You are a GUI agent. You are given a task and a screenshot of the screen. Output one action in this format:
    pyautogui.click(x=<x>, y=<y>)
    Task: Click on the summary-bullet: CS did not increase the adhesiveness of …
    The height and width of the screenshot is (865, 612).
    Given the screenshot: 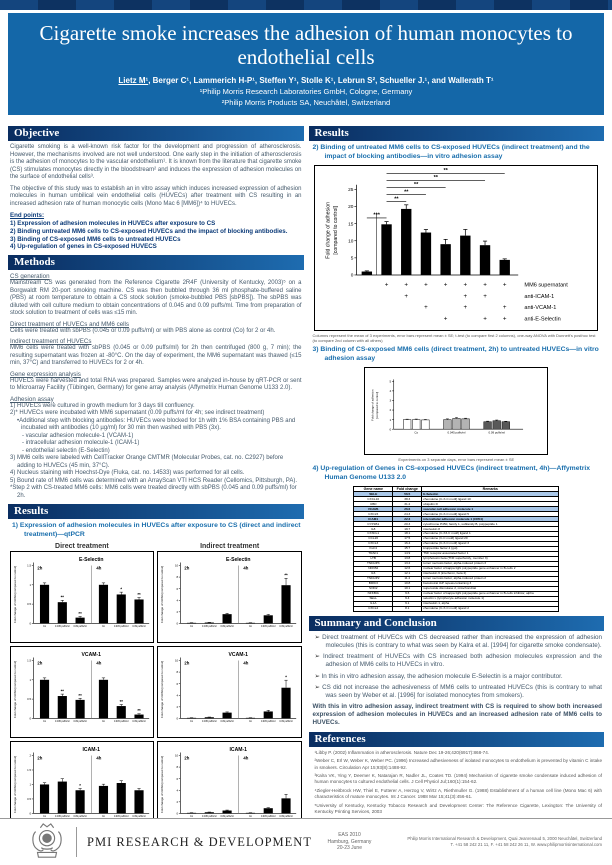 What is the action you would take?
    pyautogui.click(x=458, y=692)
    